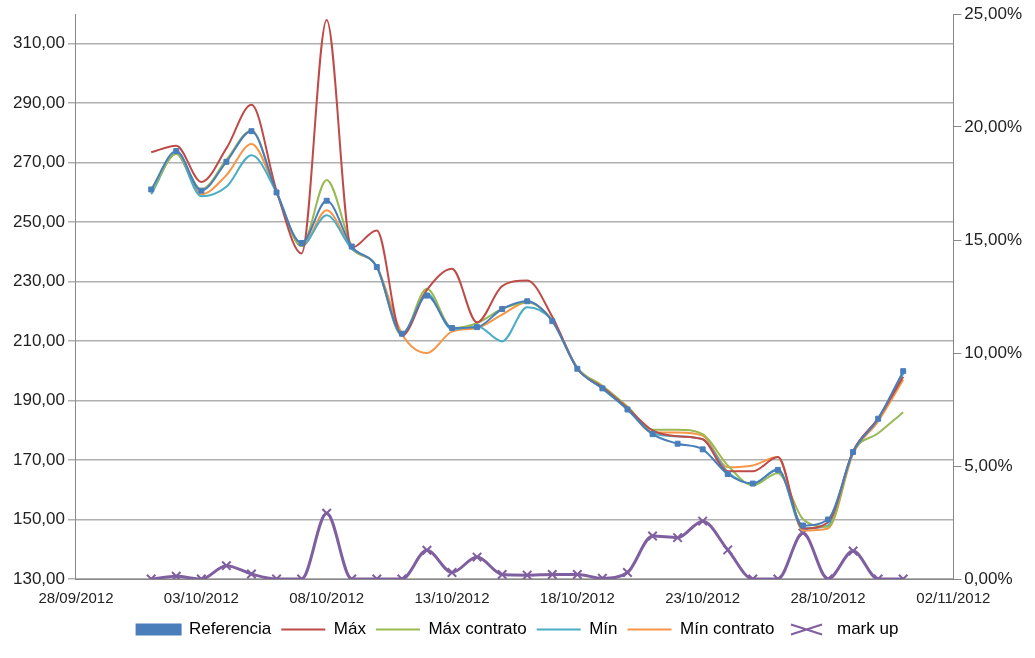  What do you see at coordinates (39, 43) in the screenshot?
I see `y-tick-label: 310,00` at bounding box center [39, 43].